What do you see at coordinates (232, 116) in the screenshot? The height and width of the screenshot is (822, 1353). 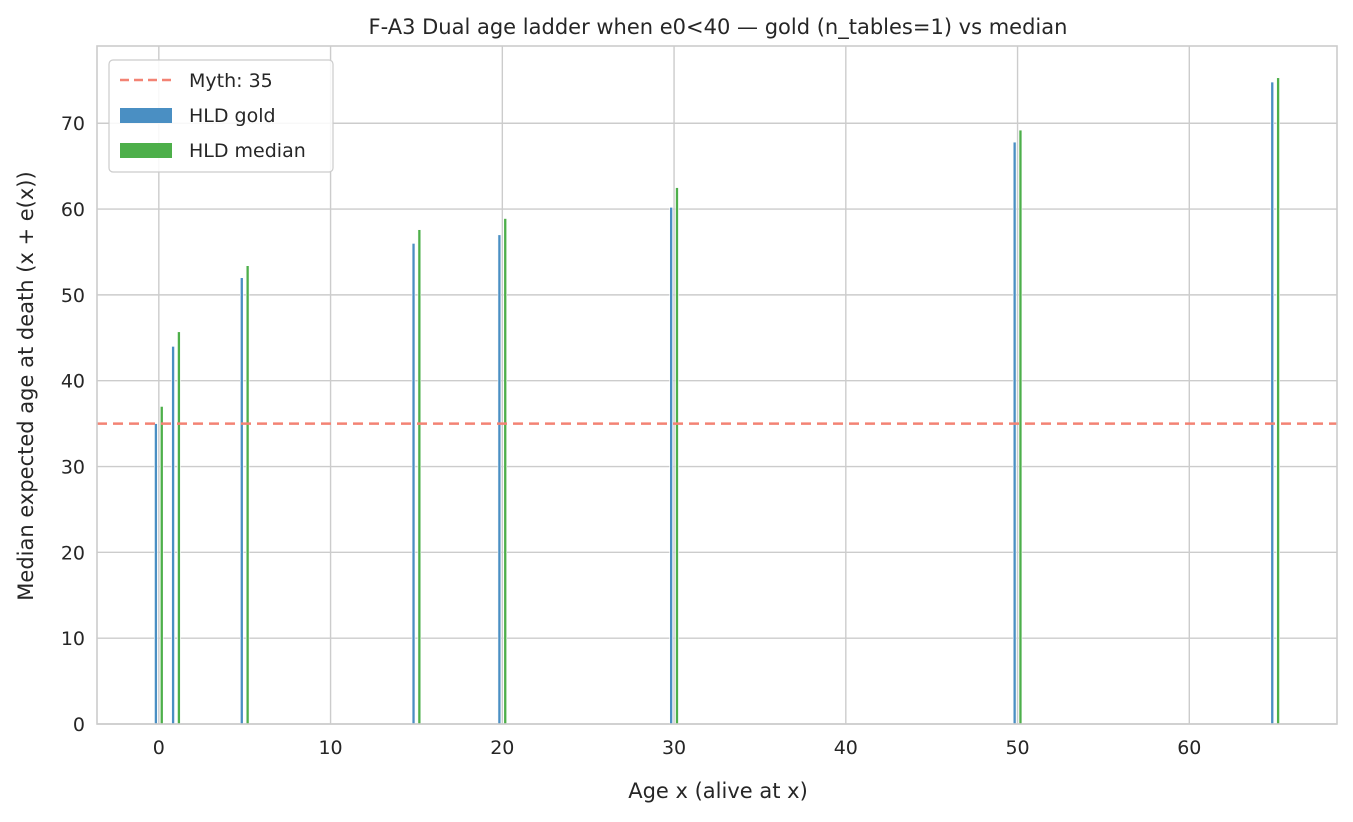 I see `legend-label-gold: HLD gold` at bounding box center [232, 116].